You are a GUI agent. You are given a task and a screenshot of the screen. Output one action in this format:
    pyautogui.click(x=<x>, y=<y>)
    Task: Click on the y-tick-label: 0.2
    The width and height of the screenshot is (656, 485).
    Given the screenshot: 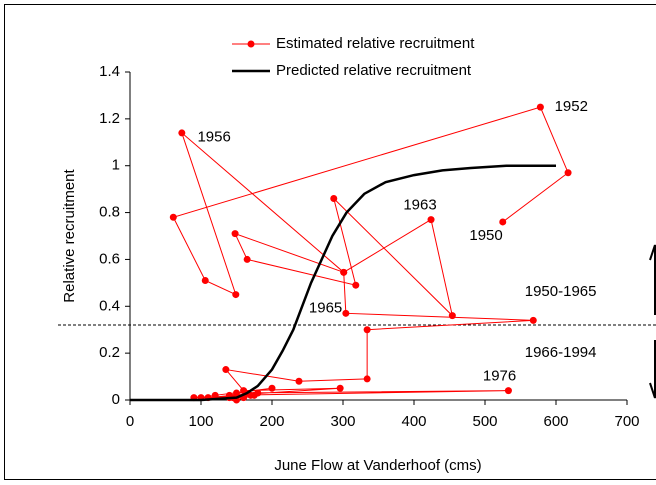 What is the action you would take?
    pyautogui.click(x=109, y=352)
    